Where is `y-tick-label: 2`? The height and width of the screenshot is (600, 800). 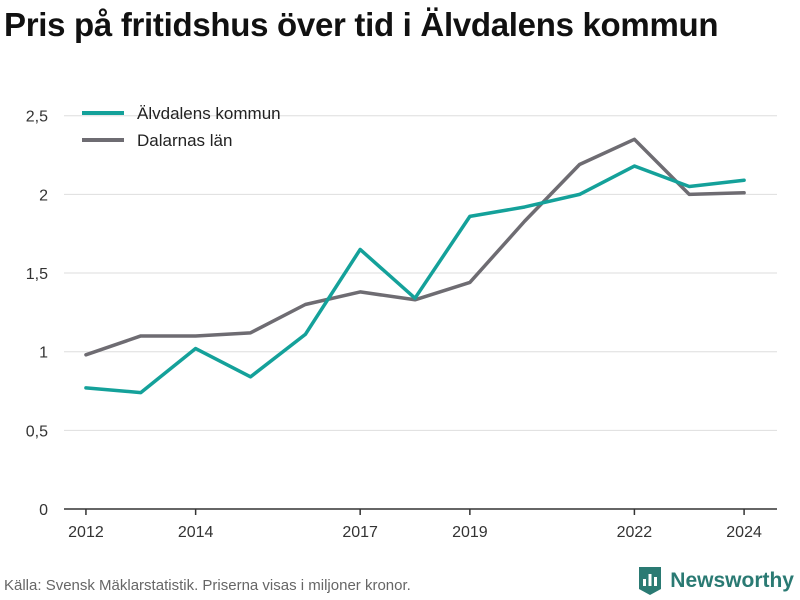 y-tick-label: 2 is located at coordinates (43, 195).